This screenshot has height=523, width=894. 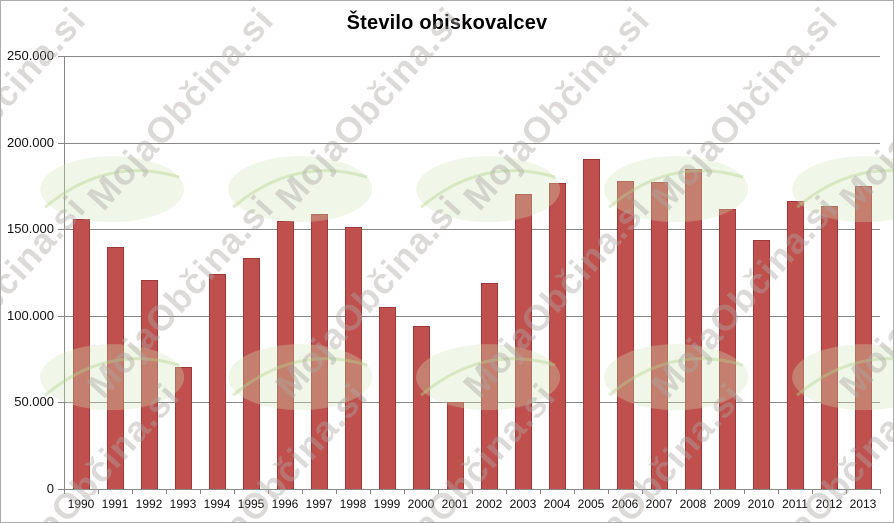 I want to click on bar-2007, so click(x=659, y=335).